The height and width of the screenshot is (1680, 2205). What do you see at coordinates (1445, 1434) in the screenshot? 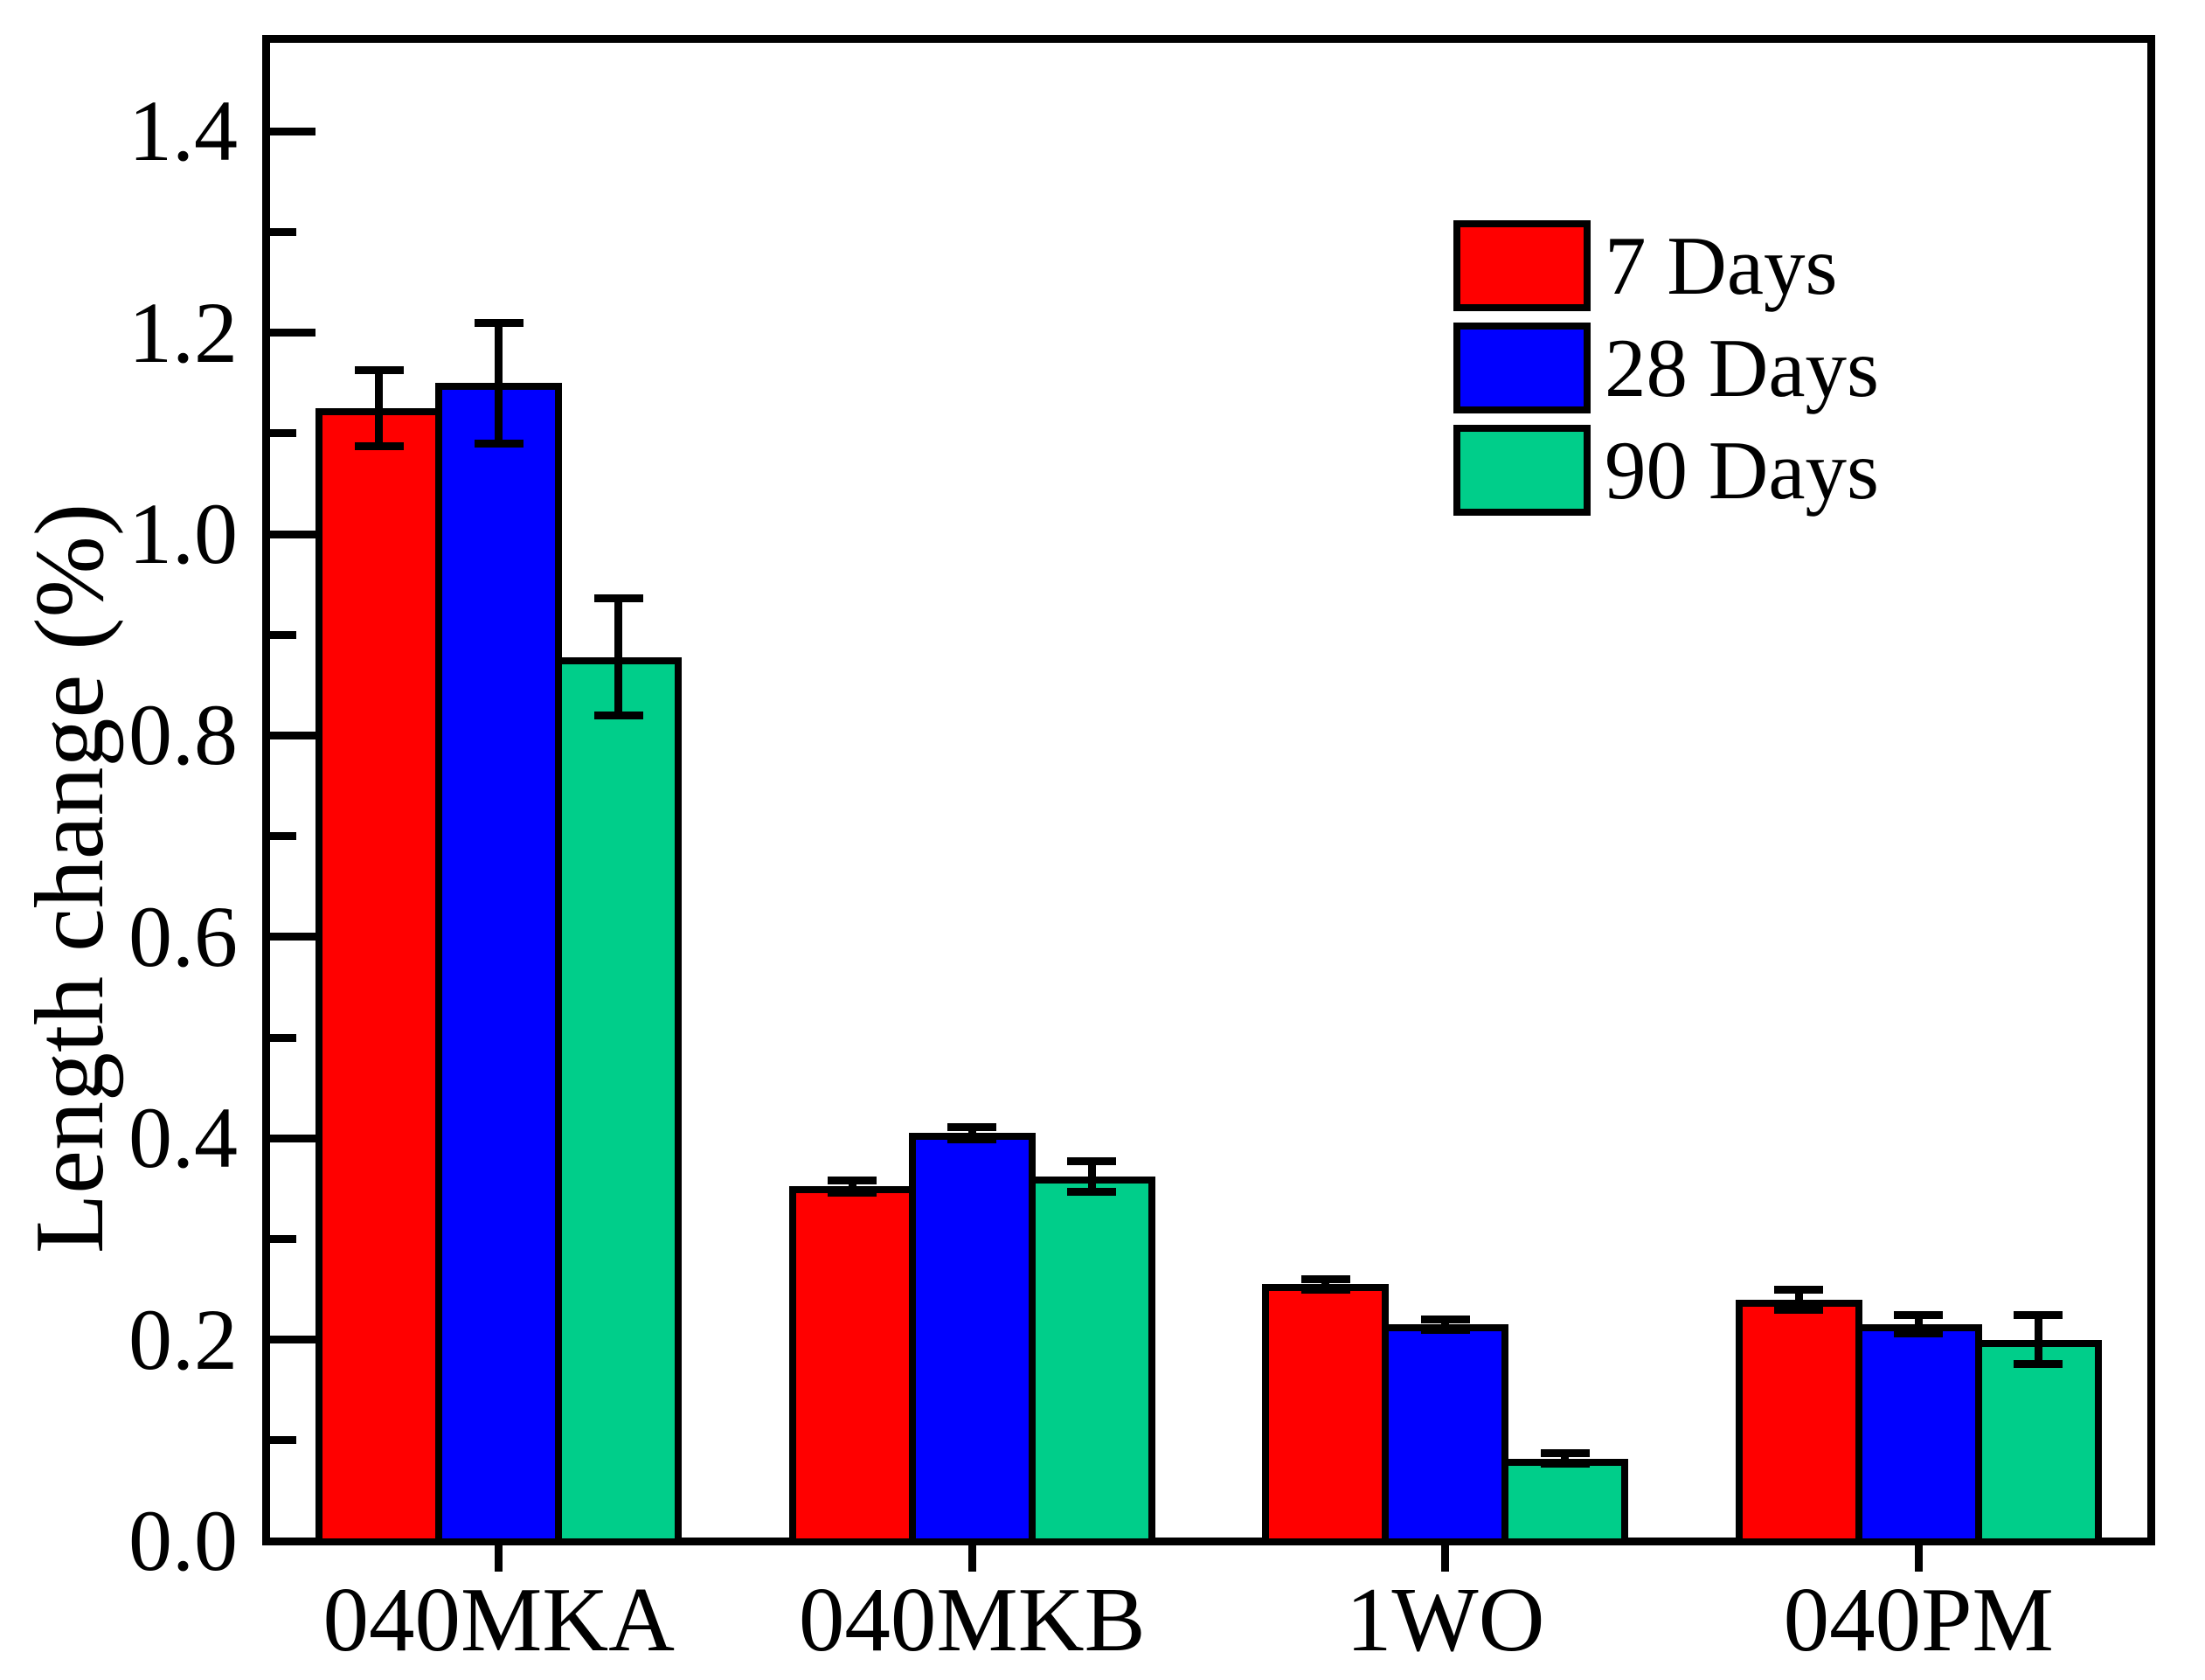
I see `bar-1WO-28-days` at bounding box center [1445, 1434].